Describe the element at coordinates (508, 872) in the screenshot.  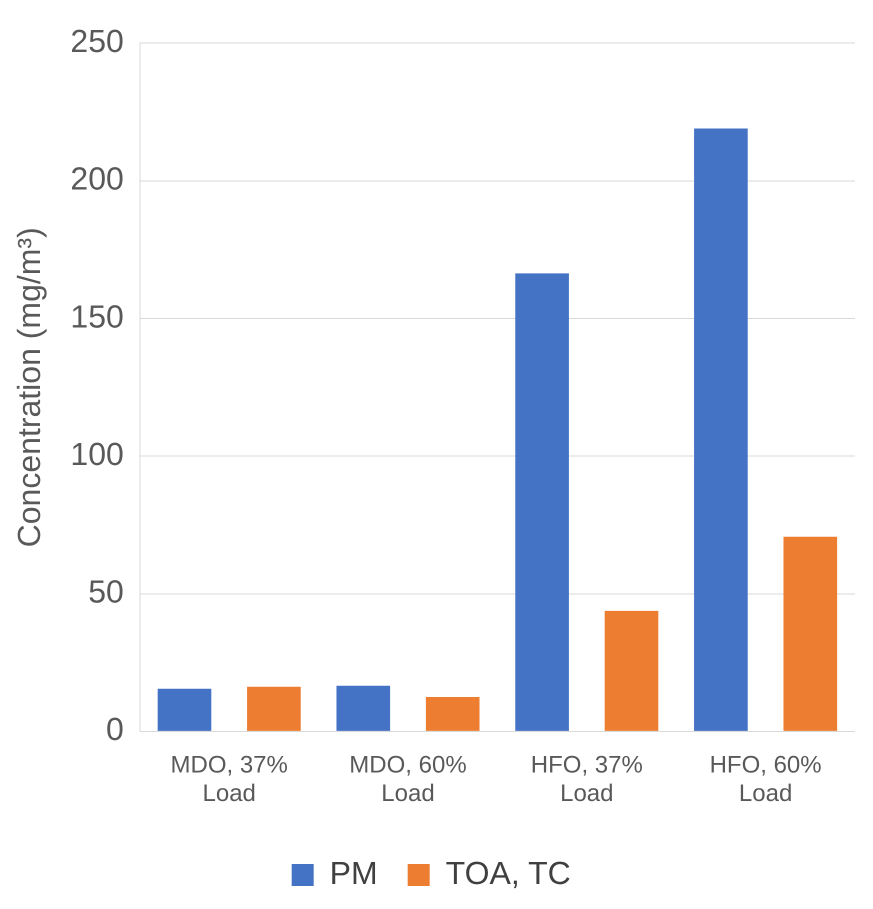
I see `legend-label: TOA, TC` at that location.